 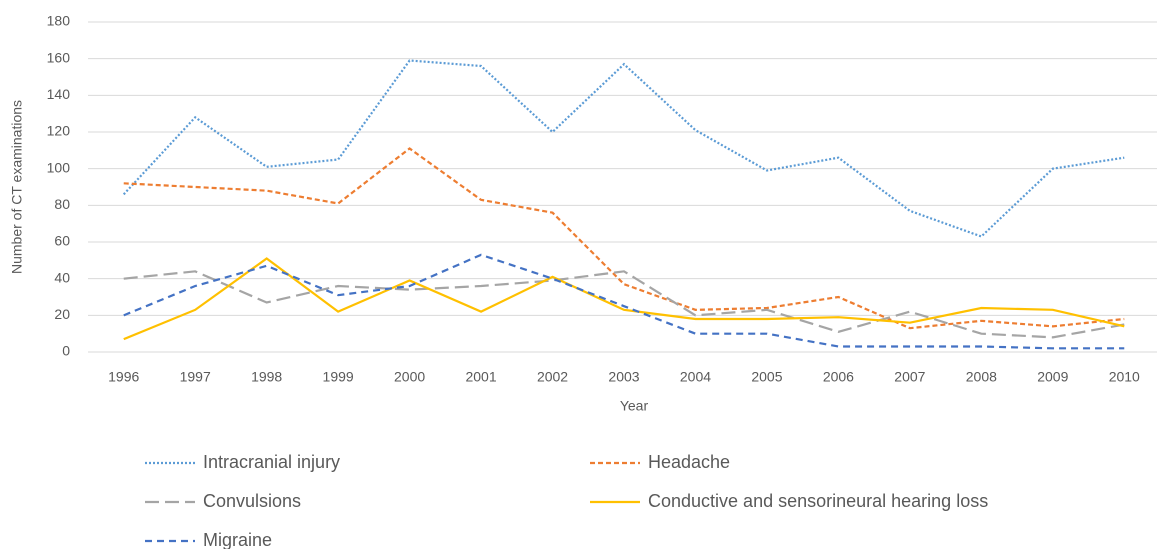 What do you see at coordinates (17, 187) in the screenshot?
I see `y-axis-title: Number of CT examinations` at bounding box center [17, 187].